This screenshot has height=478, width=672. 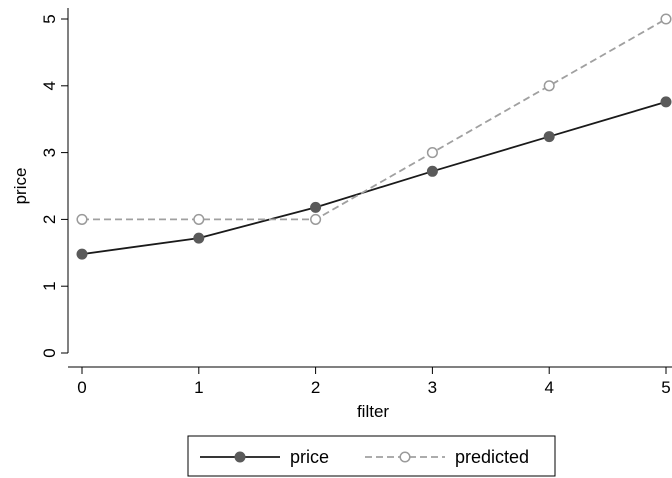 I want to click on y-tick-label: 5, so click(x=49, y=18).